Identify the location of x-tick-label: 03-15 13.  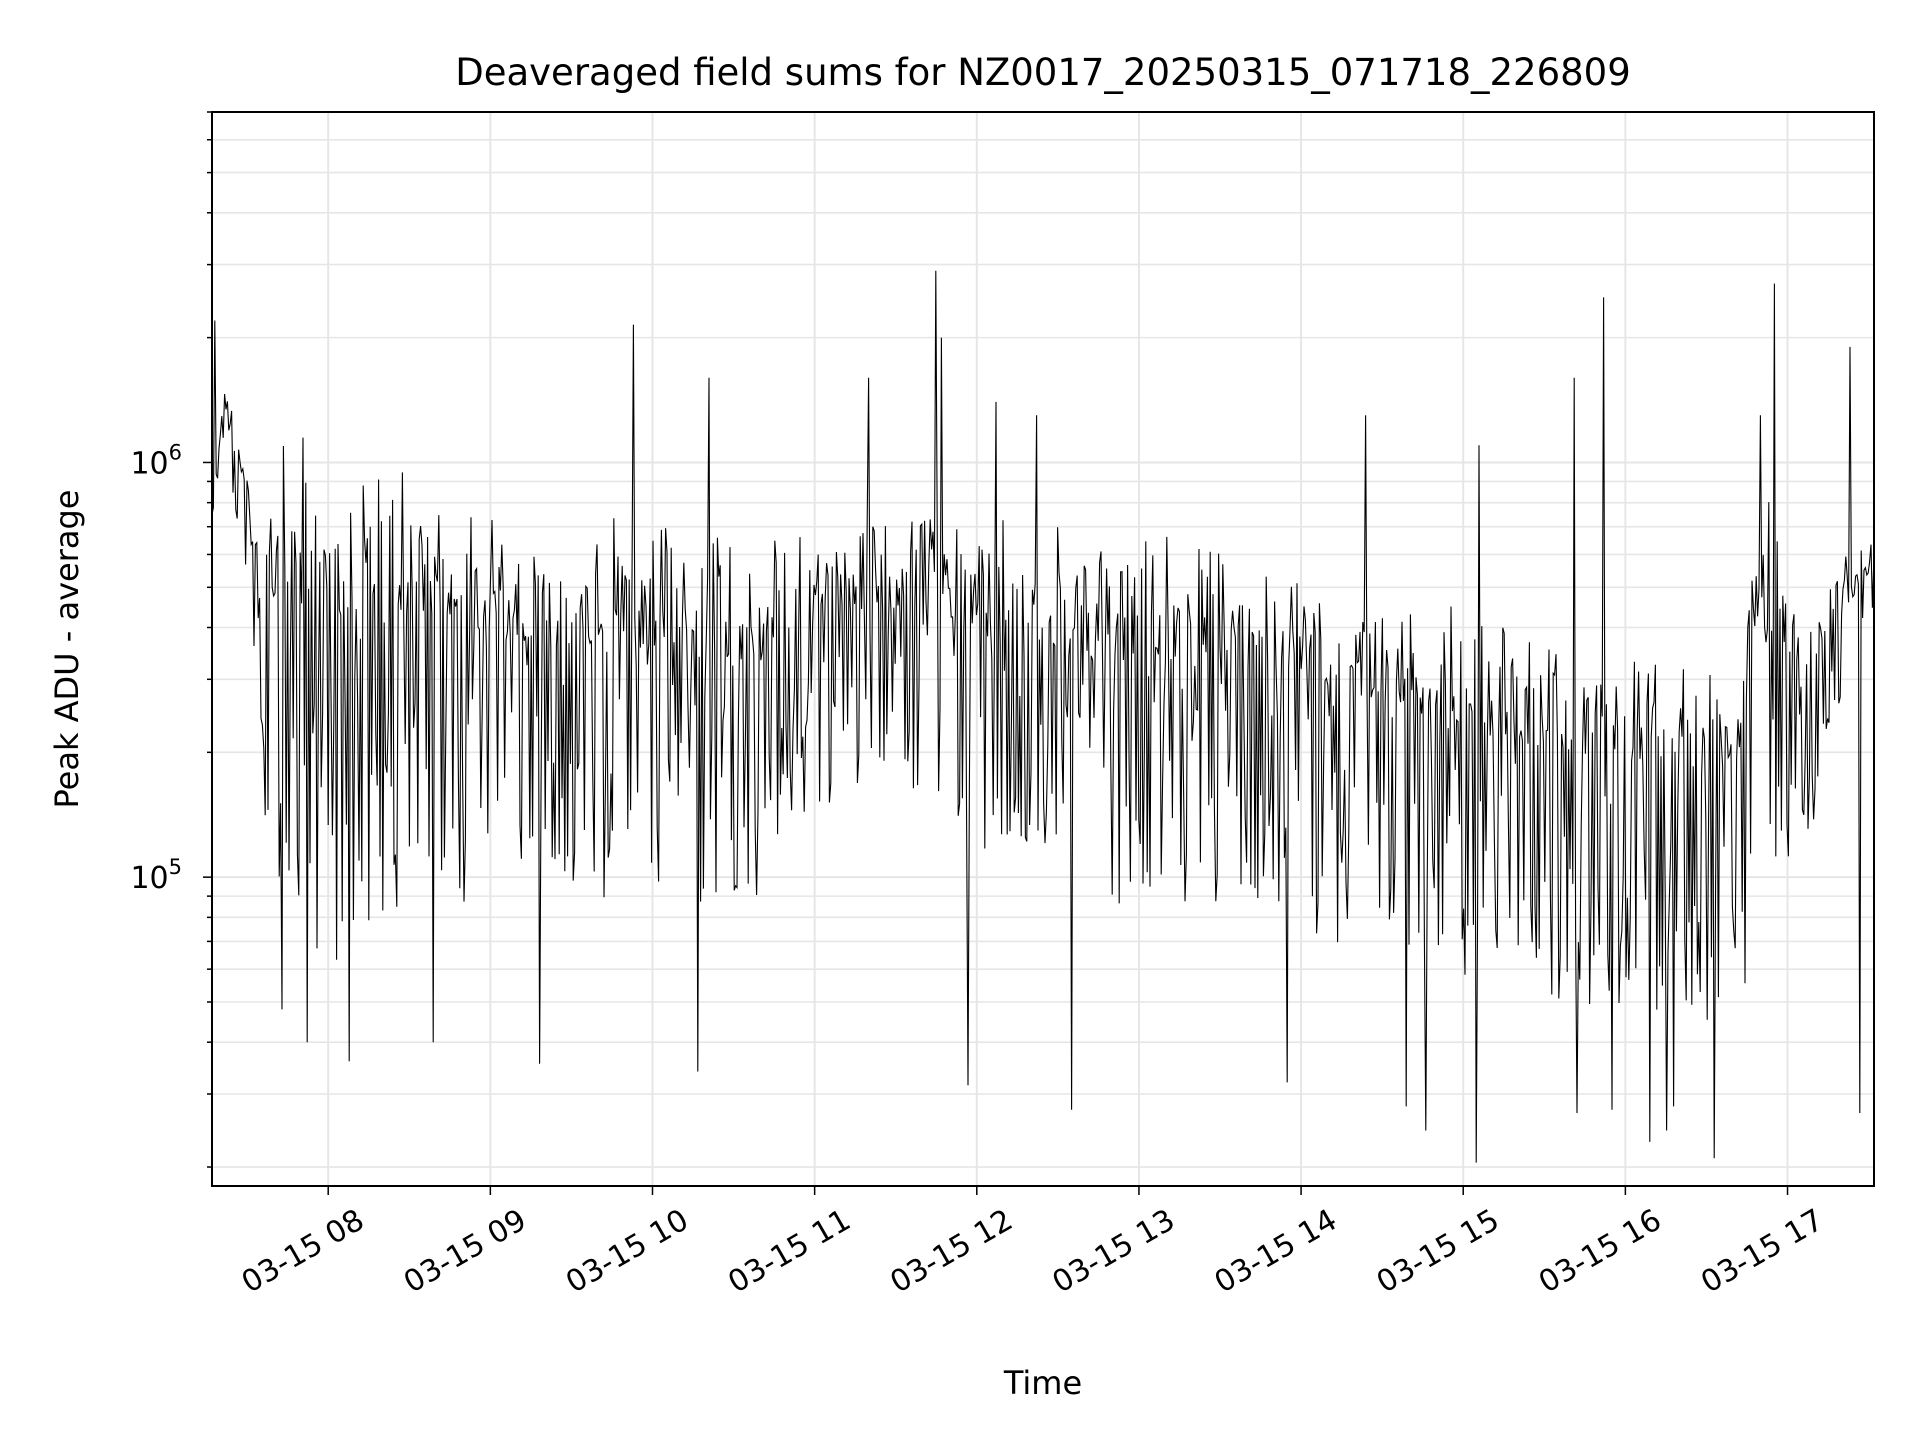
(1114, 1252).